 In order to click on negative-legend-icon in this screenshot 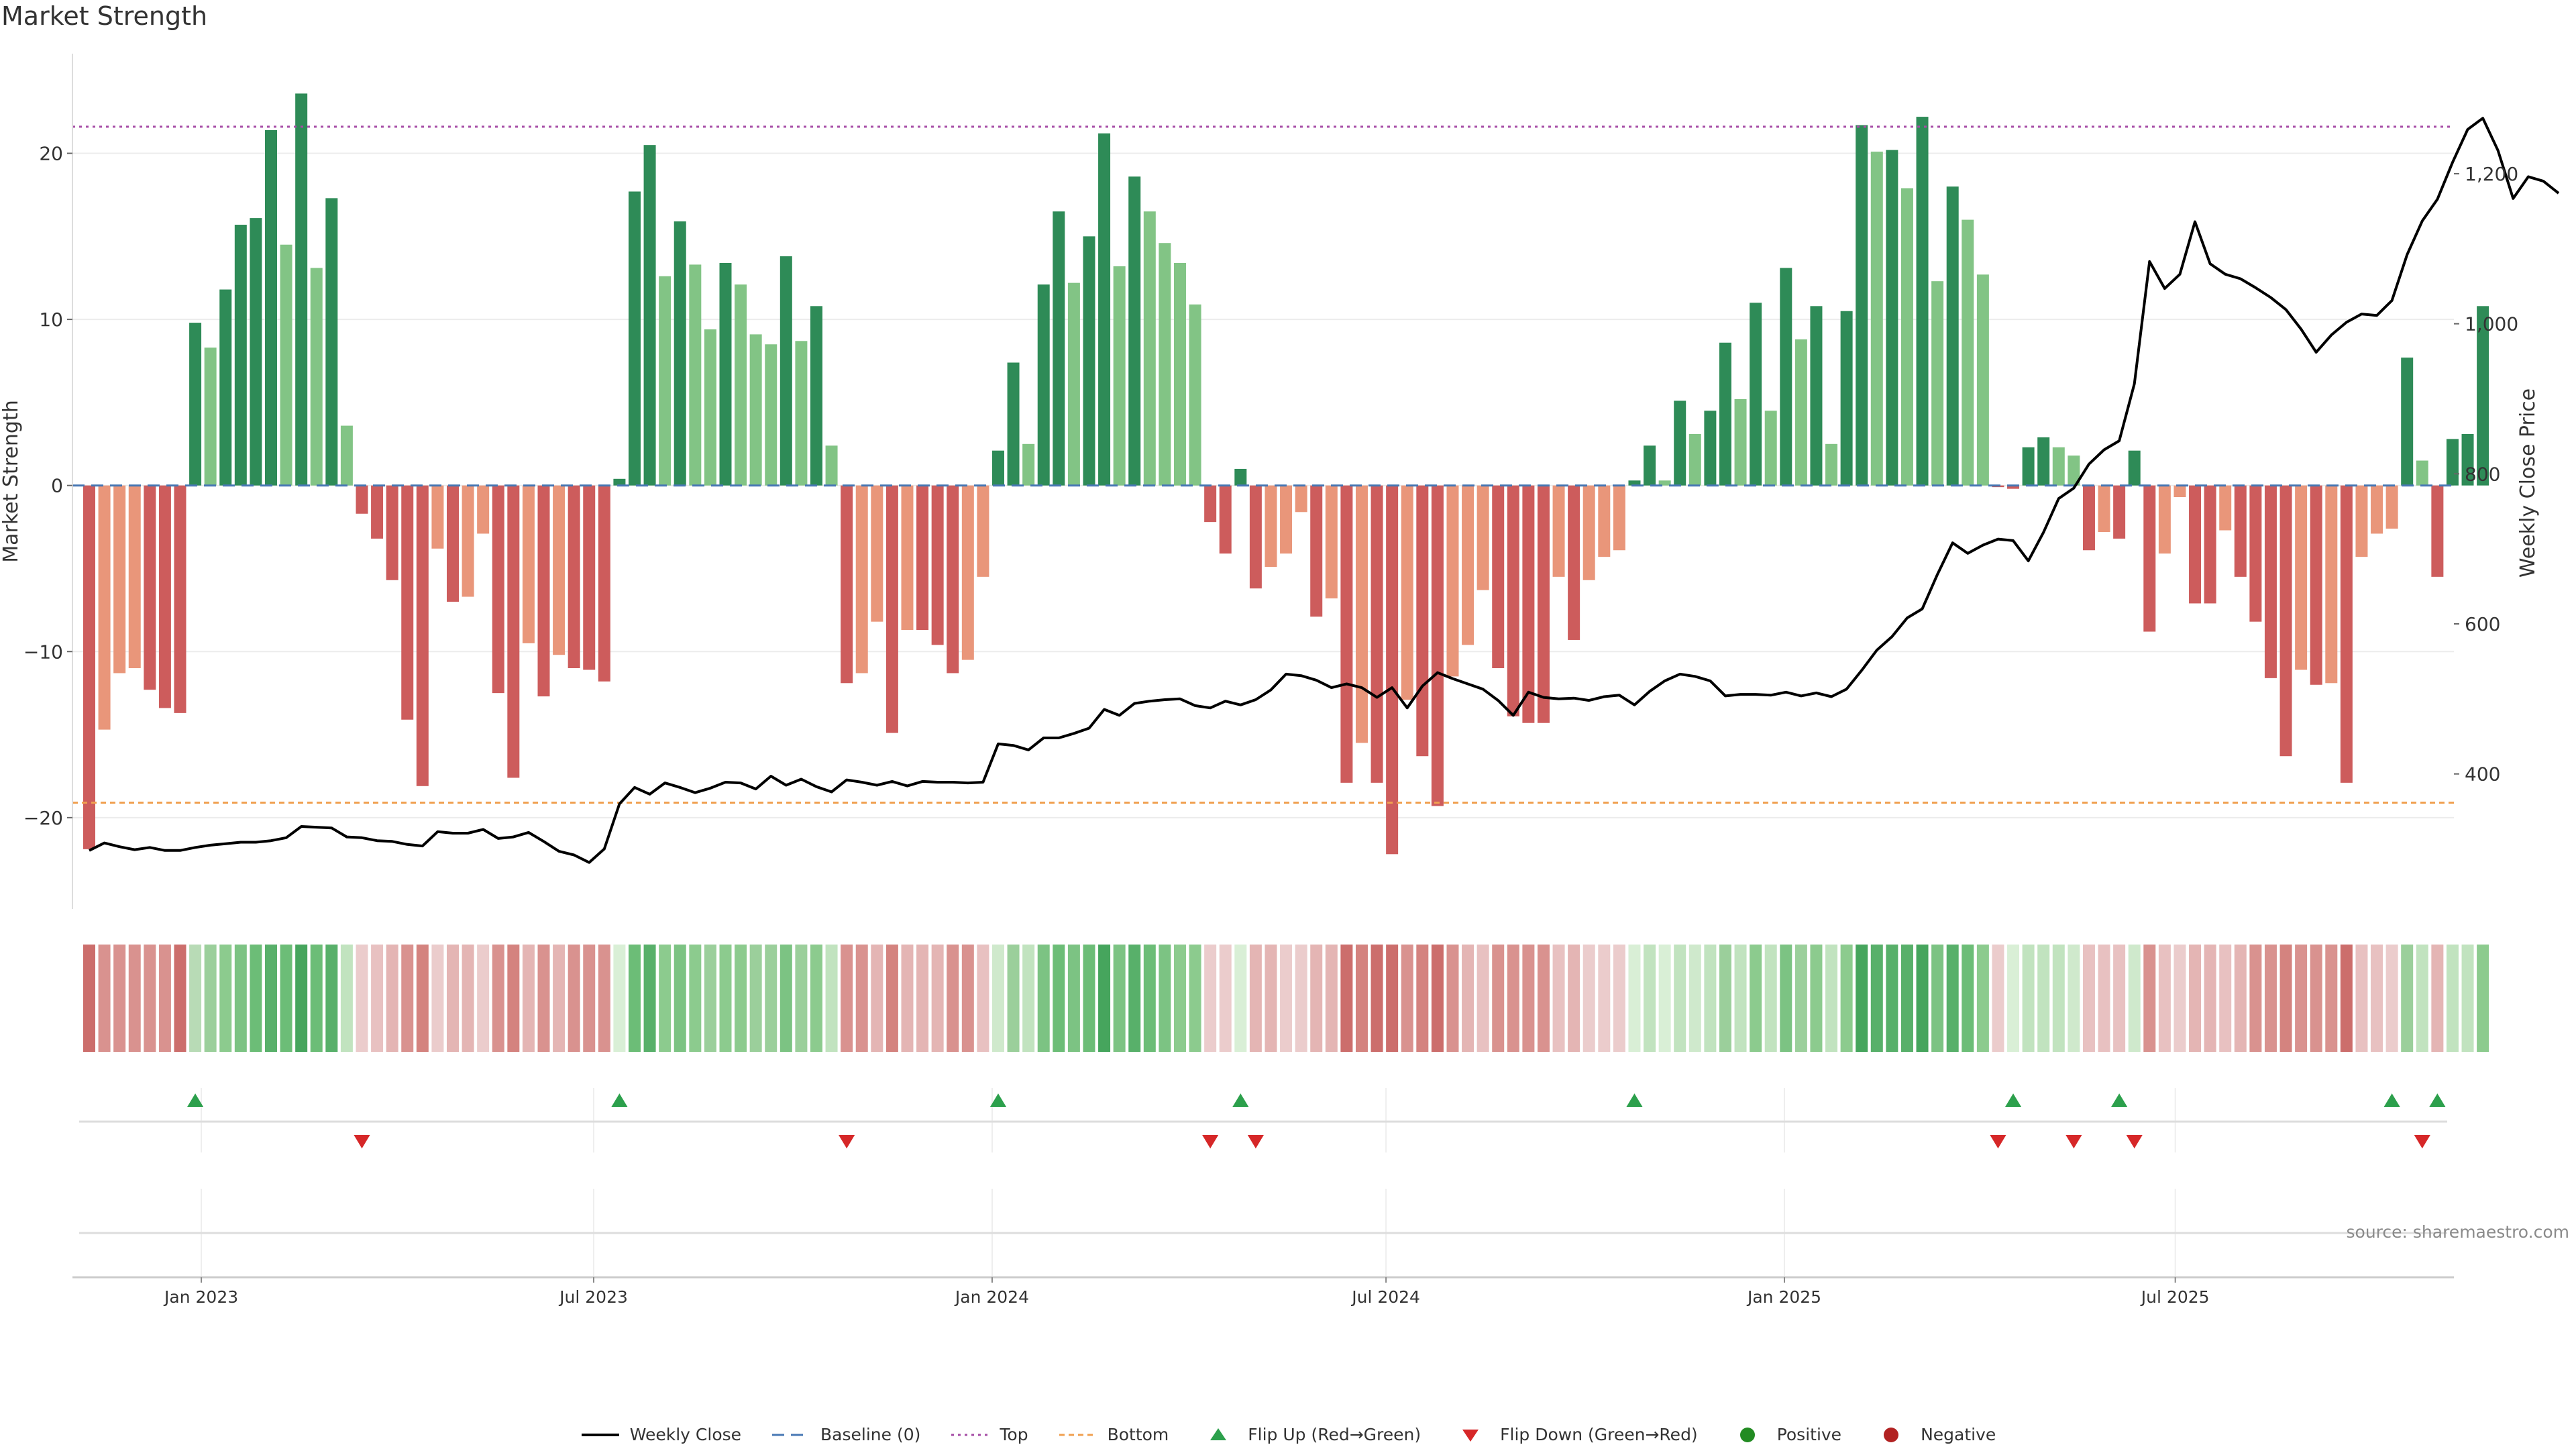, I will do `click(1891, 1434)`.